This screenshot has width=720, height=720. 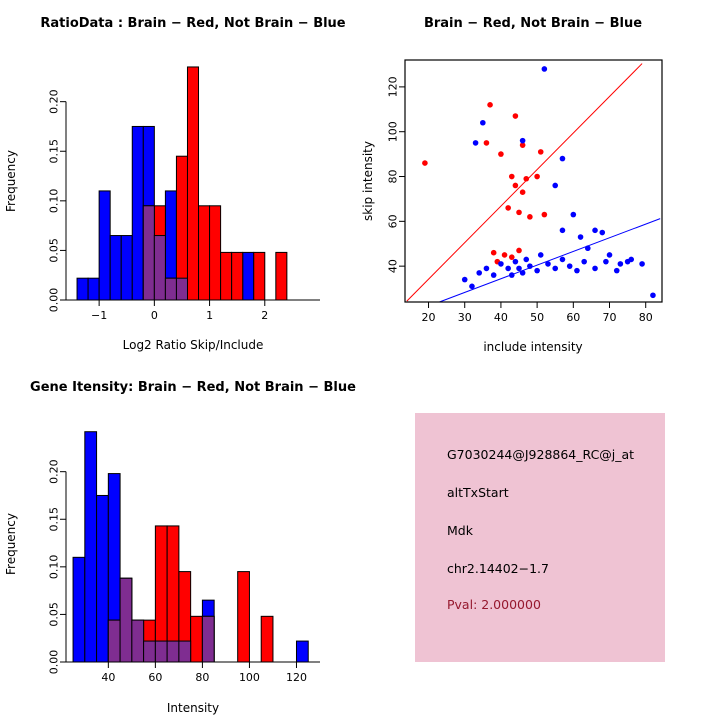 What do you see at coordinates (465, 317) in the screenshot?
I see `x-tick-label: 30` at bounding box center [465, 317].